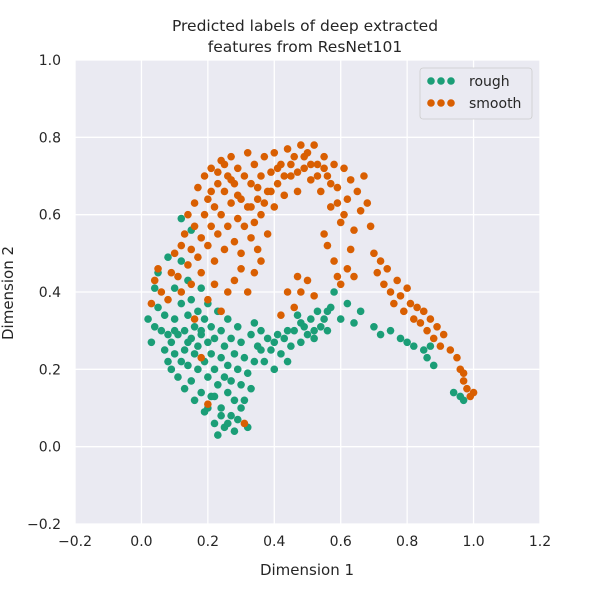  I want to click on x-tick-label: 0.0, so click(141, 542).